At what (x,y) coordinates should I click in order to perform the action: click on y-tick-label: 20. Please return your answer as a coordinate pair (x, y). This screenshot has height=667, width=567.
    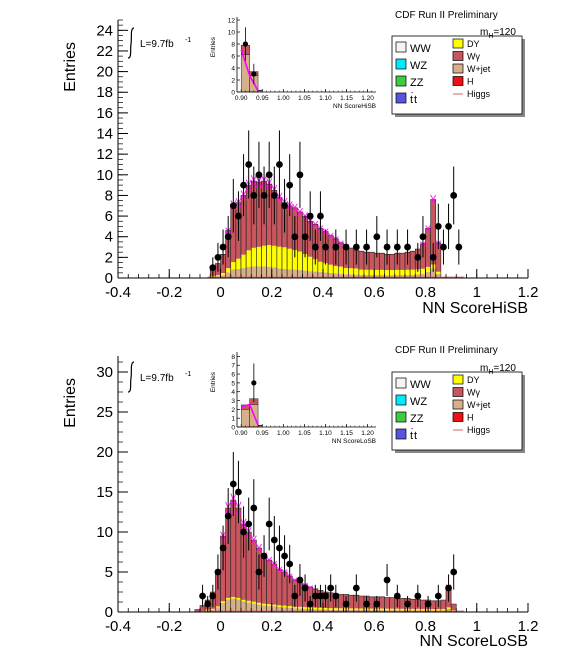
    Looking at the image, I should click on (104, 72).